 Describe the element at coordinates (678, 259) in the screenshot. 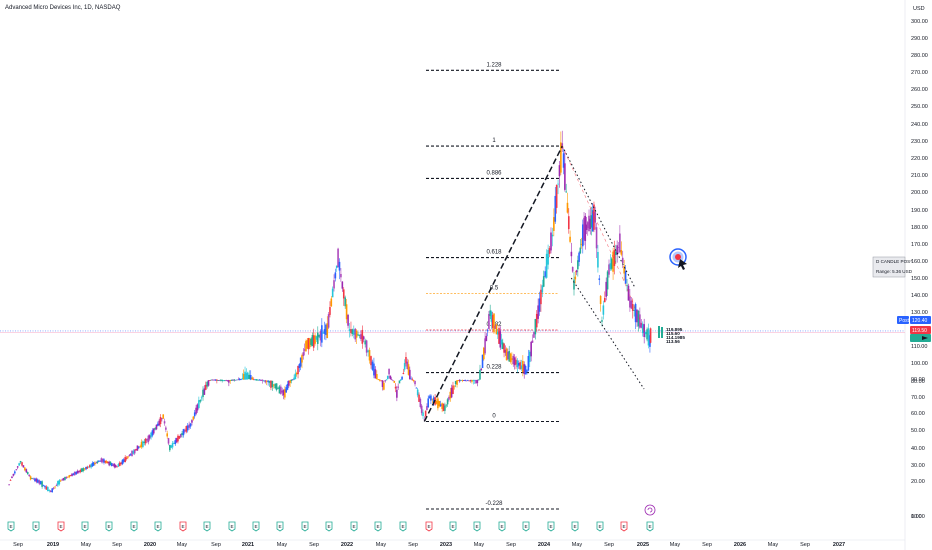

I see `target-icon` at that location.